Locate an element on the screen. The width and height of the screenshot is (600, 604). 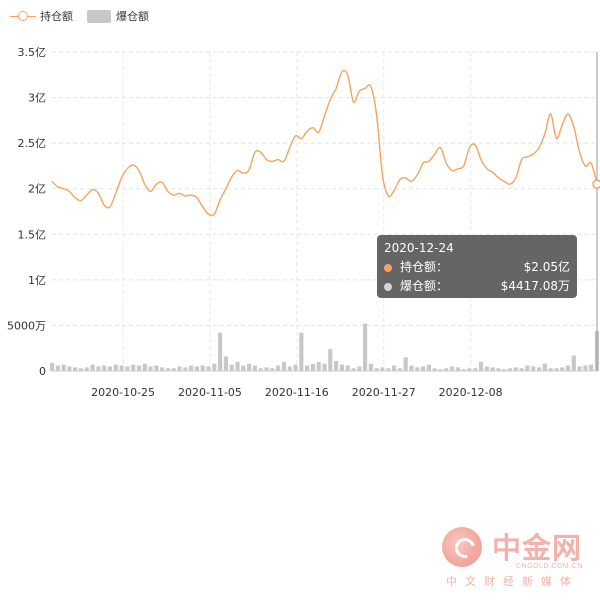
tooltip-name-liquidation: 爆仓额： is located at coordinates (424, 286).